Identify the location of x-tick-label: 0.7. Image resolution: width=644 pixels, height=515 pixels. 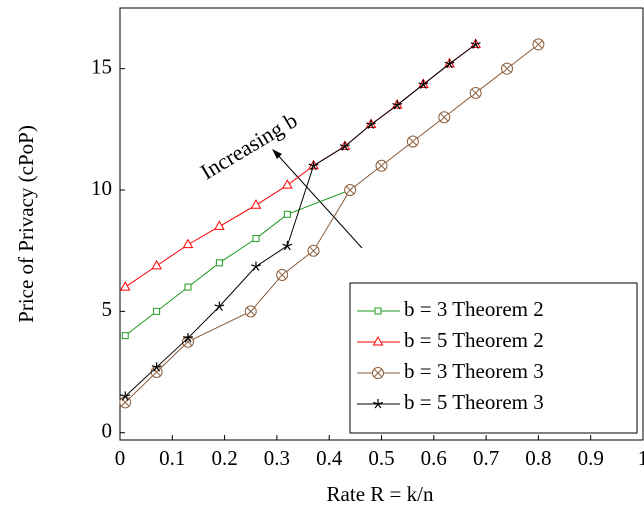
(486, 458).